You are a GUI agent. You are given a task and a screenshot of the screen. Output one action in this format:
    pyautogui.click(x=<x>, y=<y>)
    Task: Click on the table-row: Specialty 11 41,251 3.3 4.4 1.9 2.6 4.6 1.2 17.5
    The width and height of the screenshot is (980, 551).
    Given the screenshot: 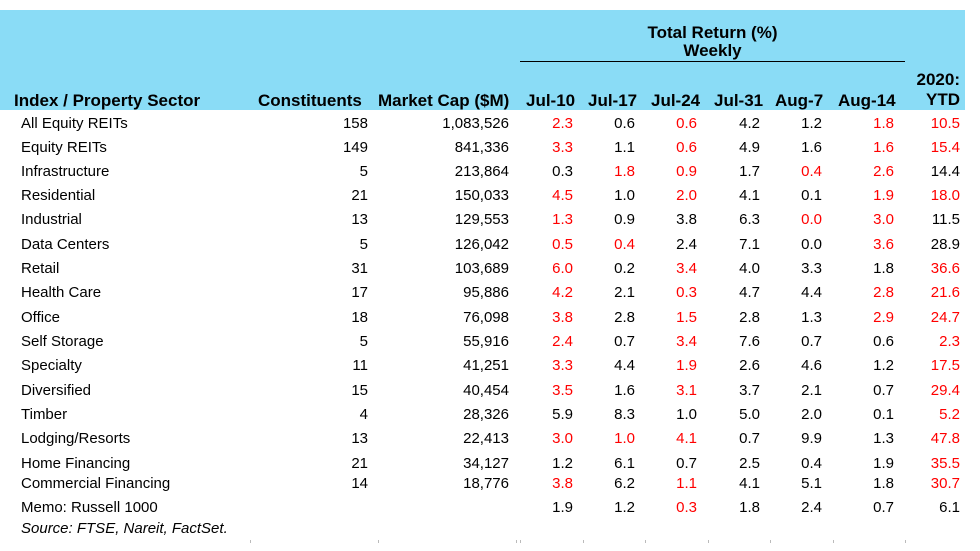 What is the action you would take?
    pyautogui.click(x=482, y=366)
    